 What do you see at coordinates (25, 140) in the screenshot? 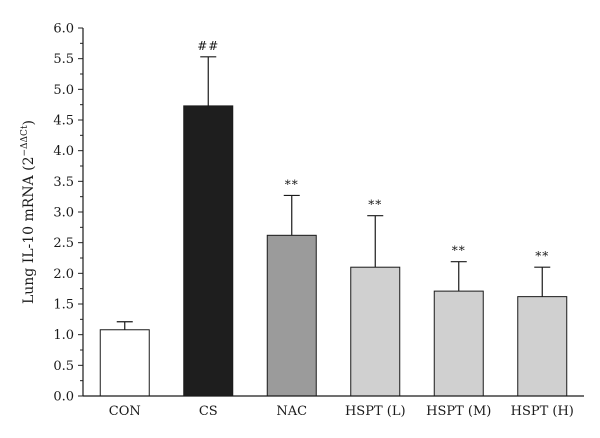
I see `y-axis-title-superscript: −ΔΔCt` at bounding box center [25, 140].